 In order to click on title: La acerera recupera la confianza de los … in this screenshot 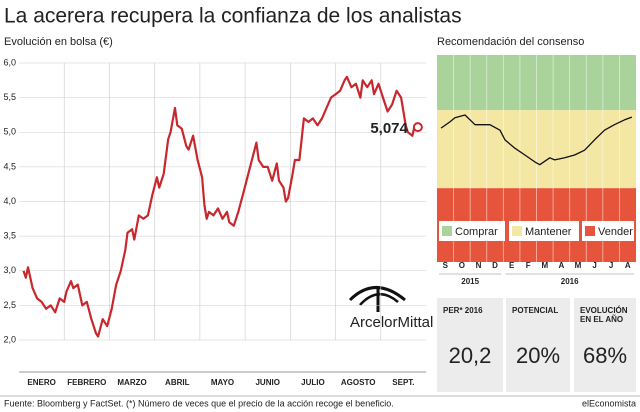, I will do `click(233, 16)`.